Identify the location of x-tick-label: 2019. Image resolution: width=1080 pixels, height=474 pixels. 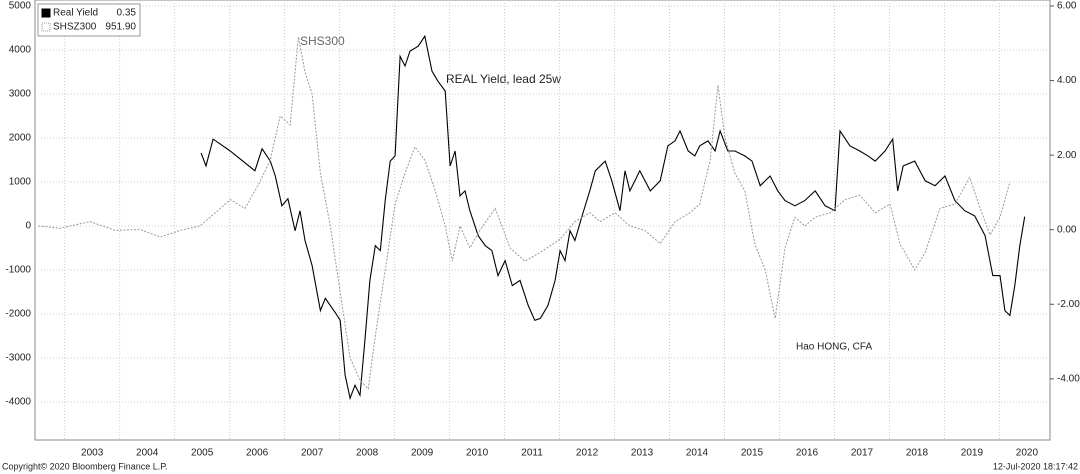
(972, 453).